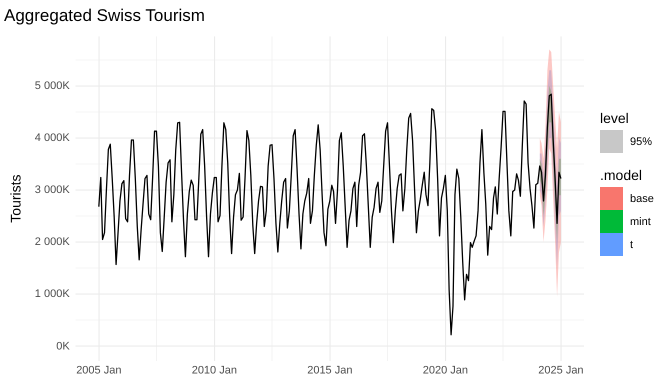 Image resolution: width=672 pixels, height=384 pixels. Describe the element at coordinates (52, 294) in the screenshot. I see `y-tick-label: 1 000K` at that location.